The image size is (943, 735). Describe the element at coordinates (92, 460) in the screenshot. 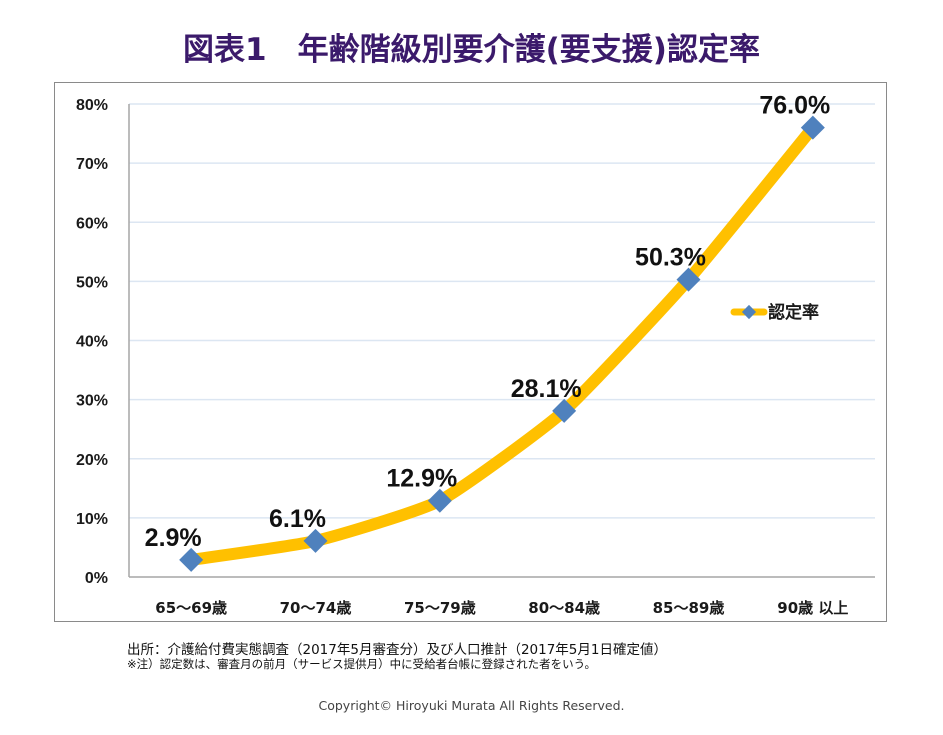

I see `y-tick-label: 20%` at that location.